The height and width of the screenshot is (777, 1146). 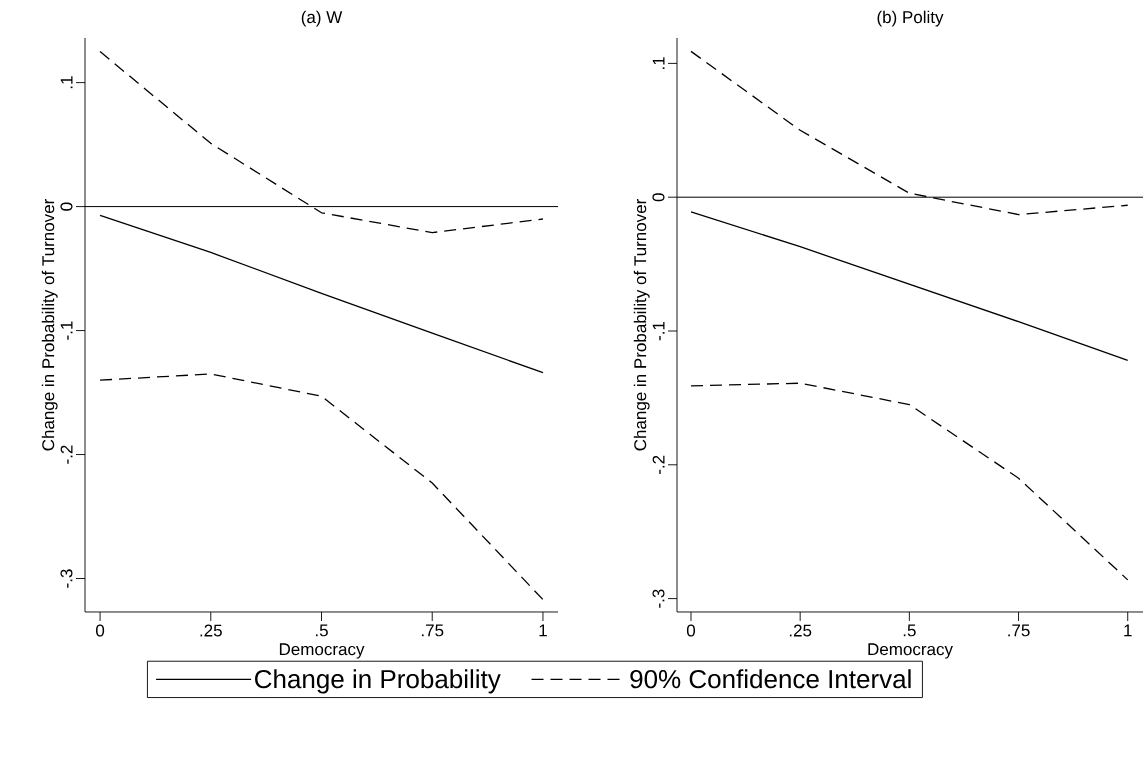 I want to click on legend-label: Change in Probability, so click(x=378, y=681).